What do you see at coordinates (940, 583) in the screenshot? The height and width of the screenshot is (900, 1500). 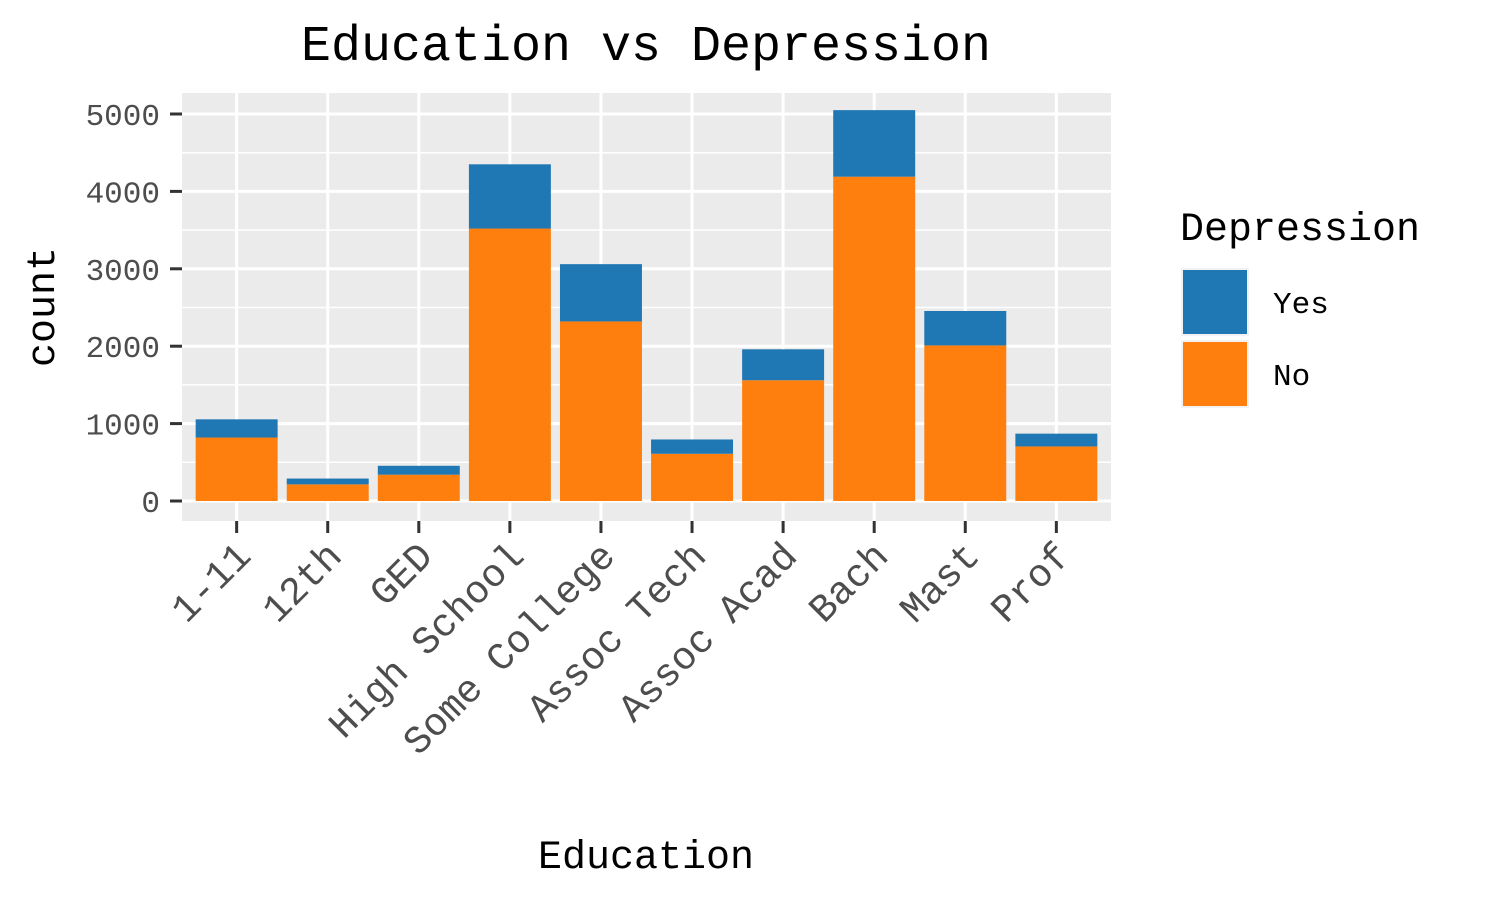 I see `x-tick-label: Mast` at bounding box center [940, 583].